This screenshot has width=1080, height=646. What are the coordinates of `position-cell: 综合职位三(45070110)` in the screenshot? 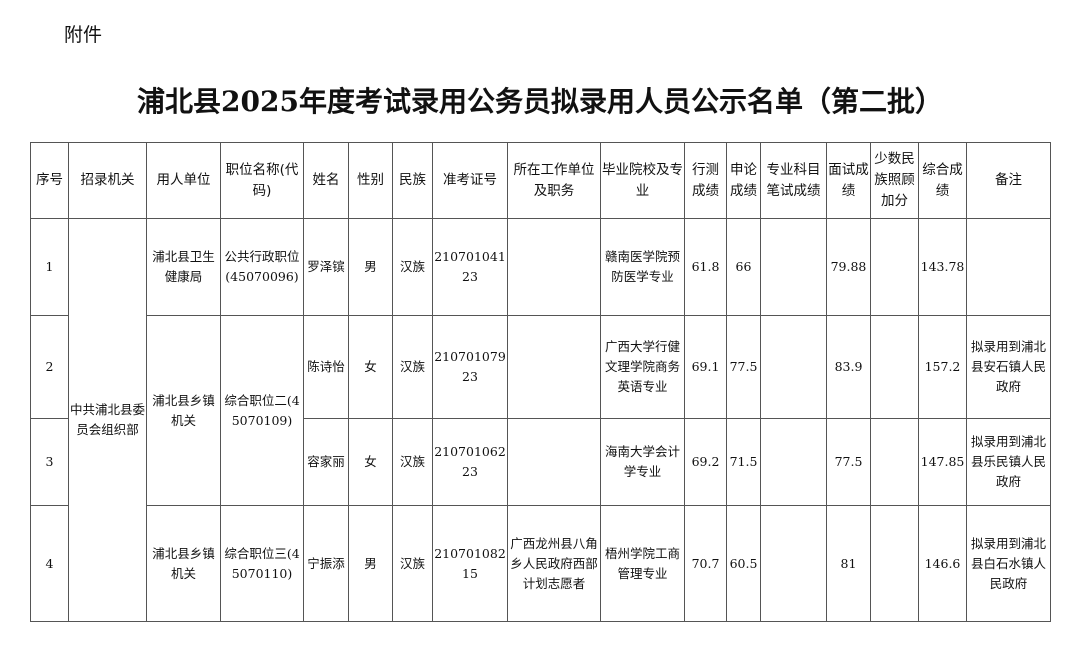 It's located at (262, 563).